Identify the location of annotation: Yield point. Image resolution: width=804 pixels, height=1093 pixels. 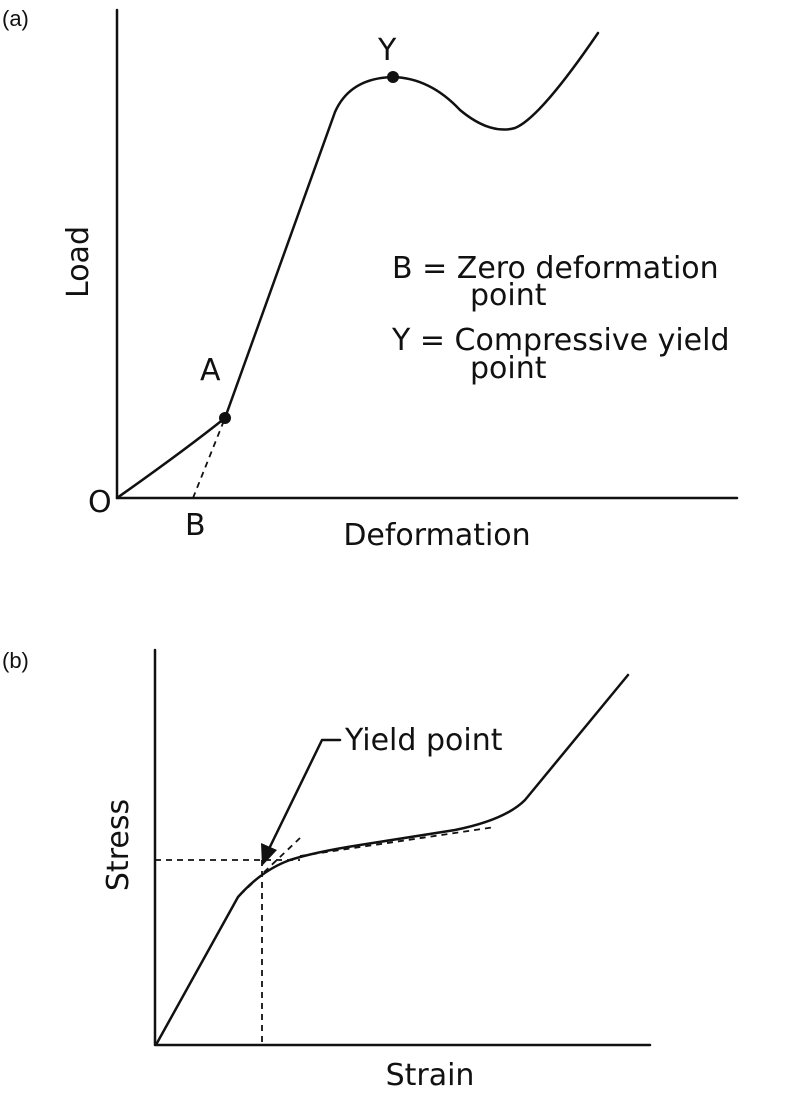
(423, 740).